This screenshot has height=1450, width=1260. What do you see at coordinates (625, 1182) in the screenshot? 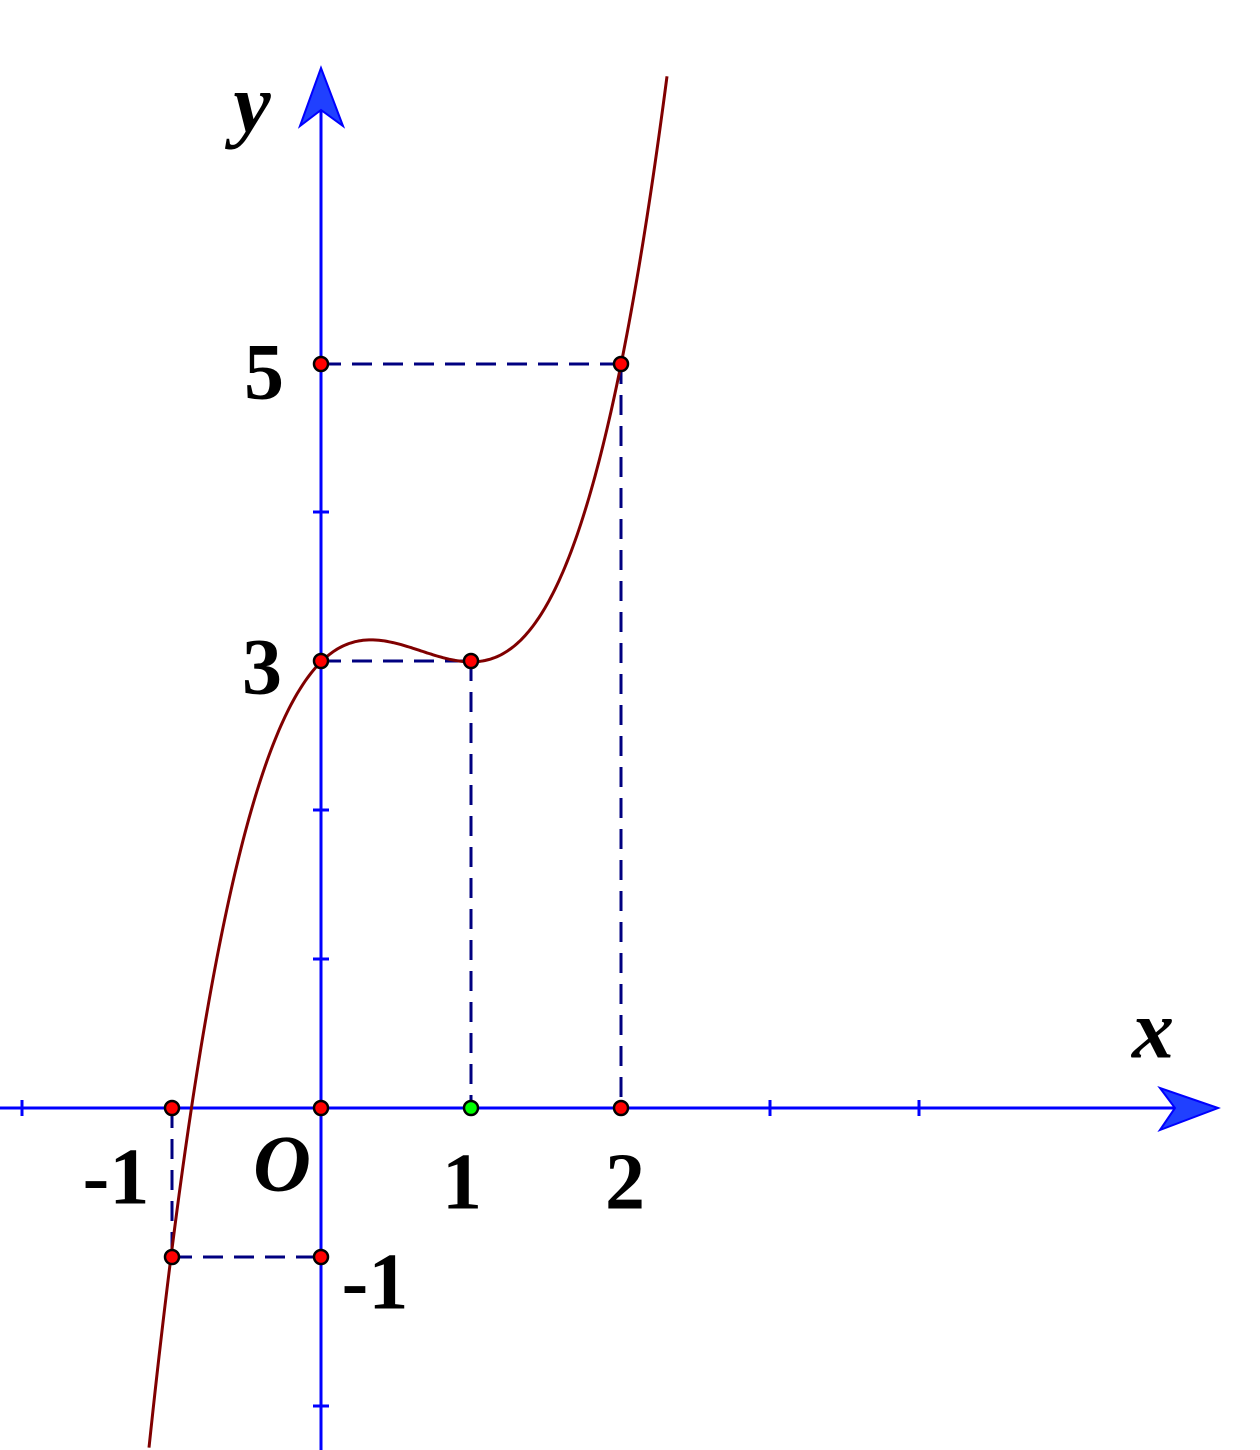
I see `x-tick-label: 2` at bounding box center [625, 1182].